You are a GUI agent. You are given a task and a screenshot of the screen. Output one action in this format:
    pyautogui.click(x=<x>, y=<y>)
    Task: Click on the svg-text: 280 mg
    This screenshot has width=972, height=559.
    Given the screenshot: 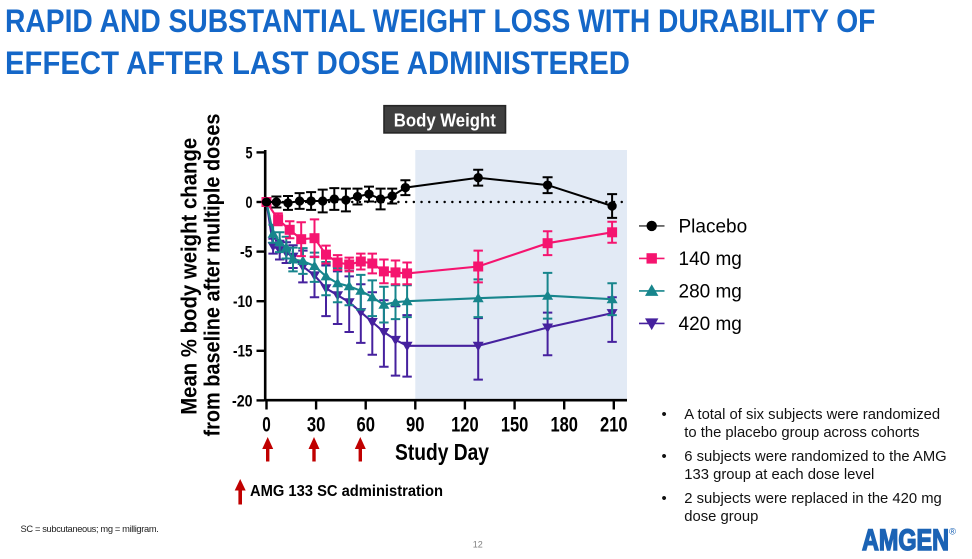 What is the action you would take?
    pyautogui.click(x=710, y=291)
    